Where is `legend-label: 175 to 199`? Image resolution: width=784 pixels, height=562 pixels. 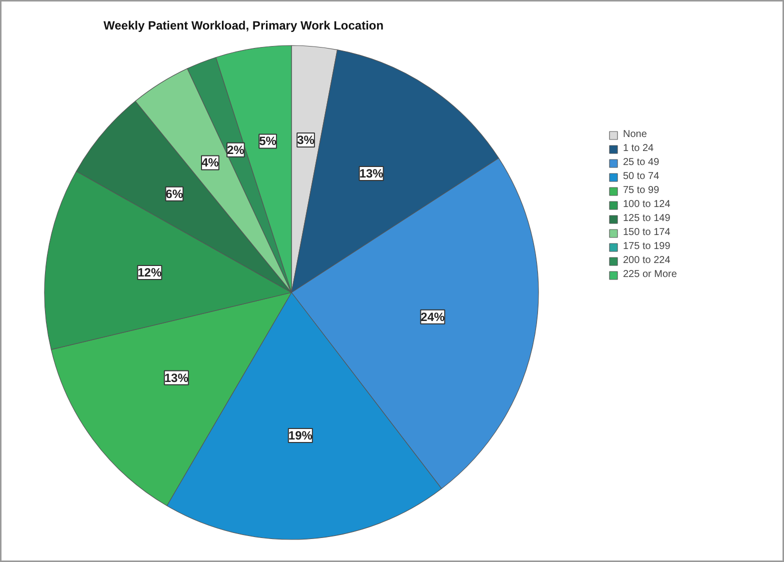 legend-label: 175 to 199 is located at coordinates (646, 246).